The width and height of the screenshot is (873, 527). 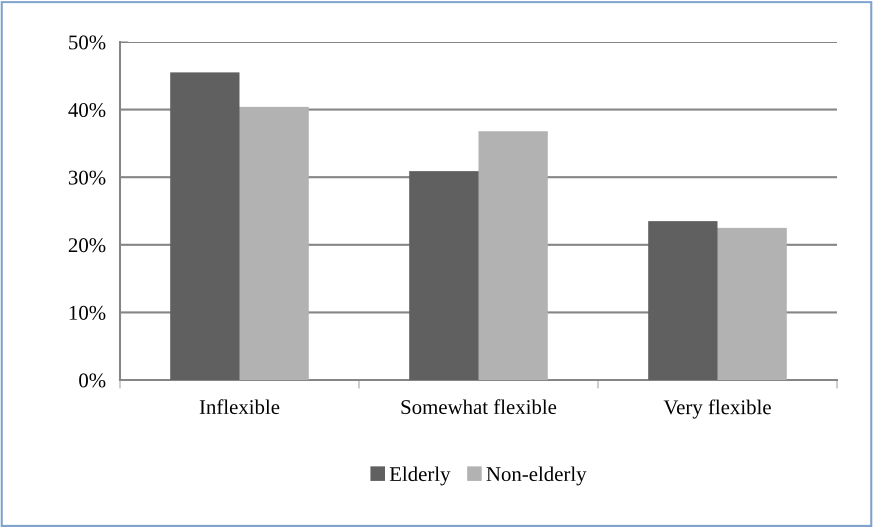 I want to click on x-tick-label: Somewhat flexible, so click(x=479, y=406).